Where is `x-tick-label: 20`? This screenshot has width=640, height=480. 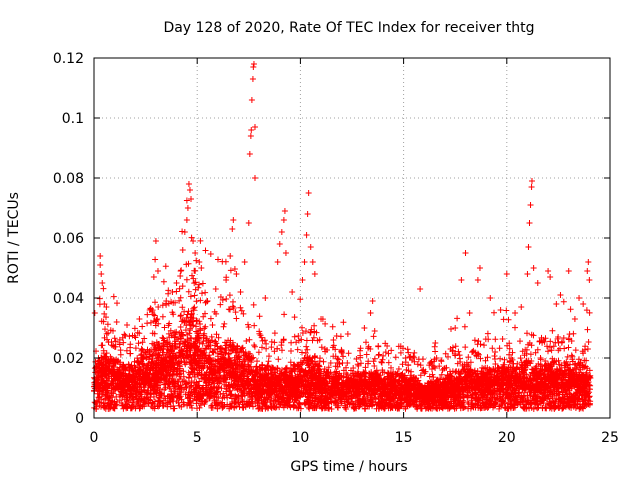
x-tick-label: 20 is located at coordinates (507, 438).